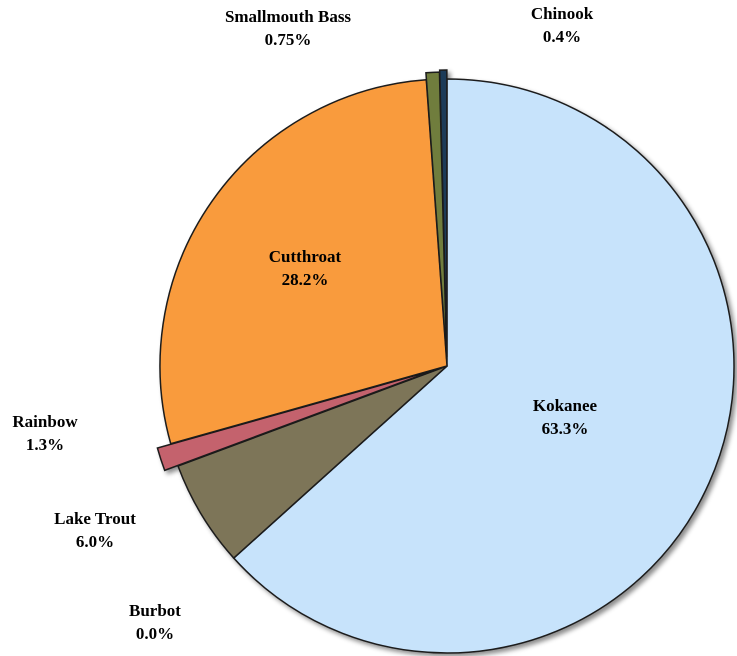 The image size is (737, 656). Describe the element at coordinates (95, 518) in the screenshot. I see `slice-label: Lake Trout` at that location.